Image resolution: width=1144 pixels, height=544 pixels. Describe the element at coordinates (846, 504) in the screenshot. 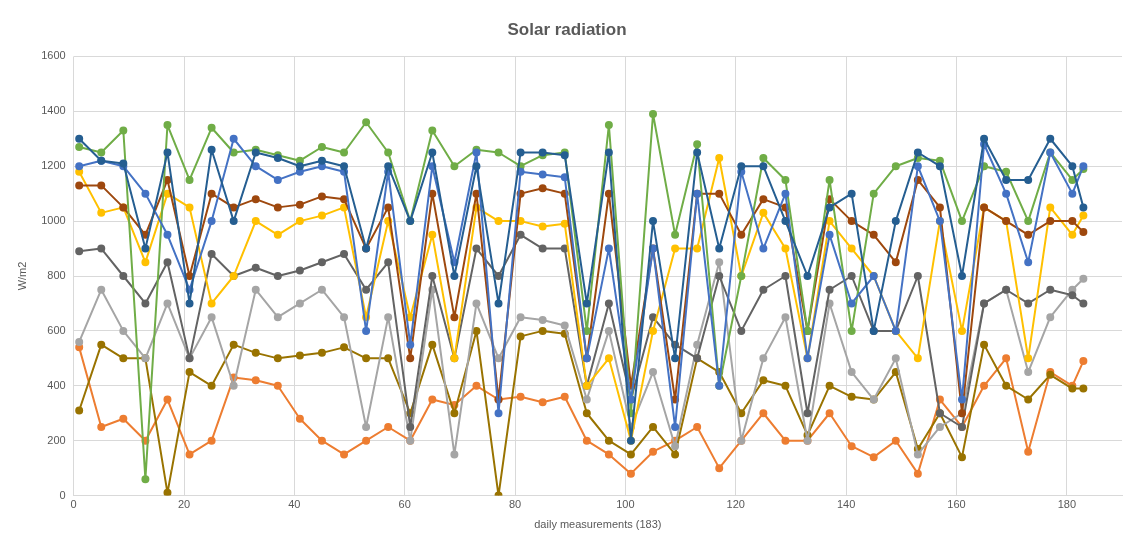

I see `x-tick-label: 140` at that location.